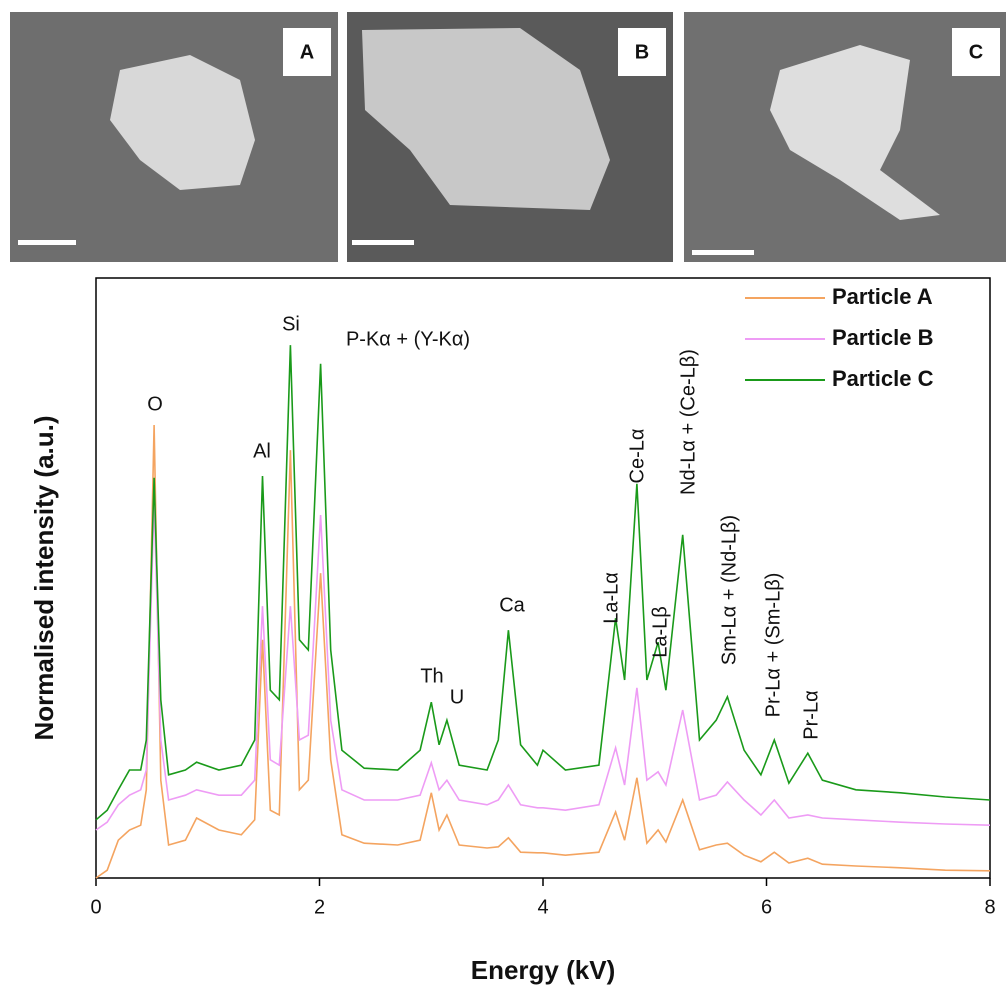 The height and width of the screenshot is (990, 1006). I want to click on peak-label: U, so click(457, 697).